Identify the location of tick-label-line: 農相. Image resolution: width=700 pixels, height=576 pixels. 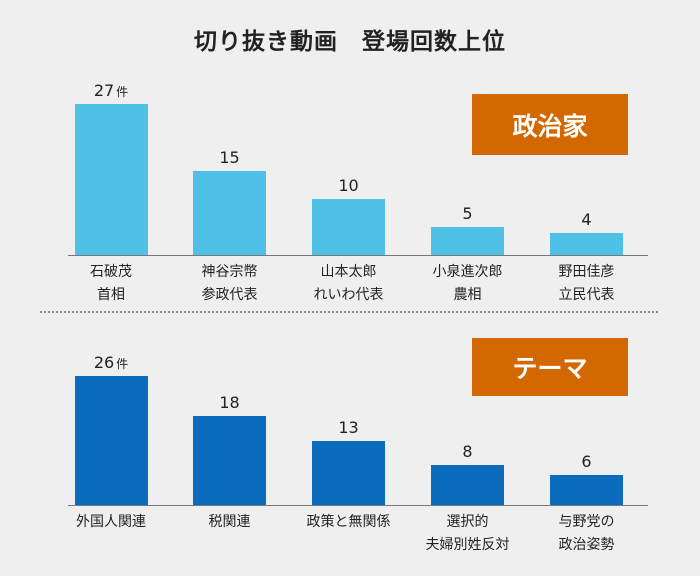
(467, 295).